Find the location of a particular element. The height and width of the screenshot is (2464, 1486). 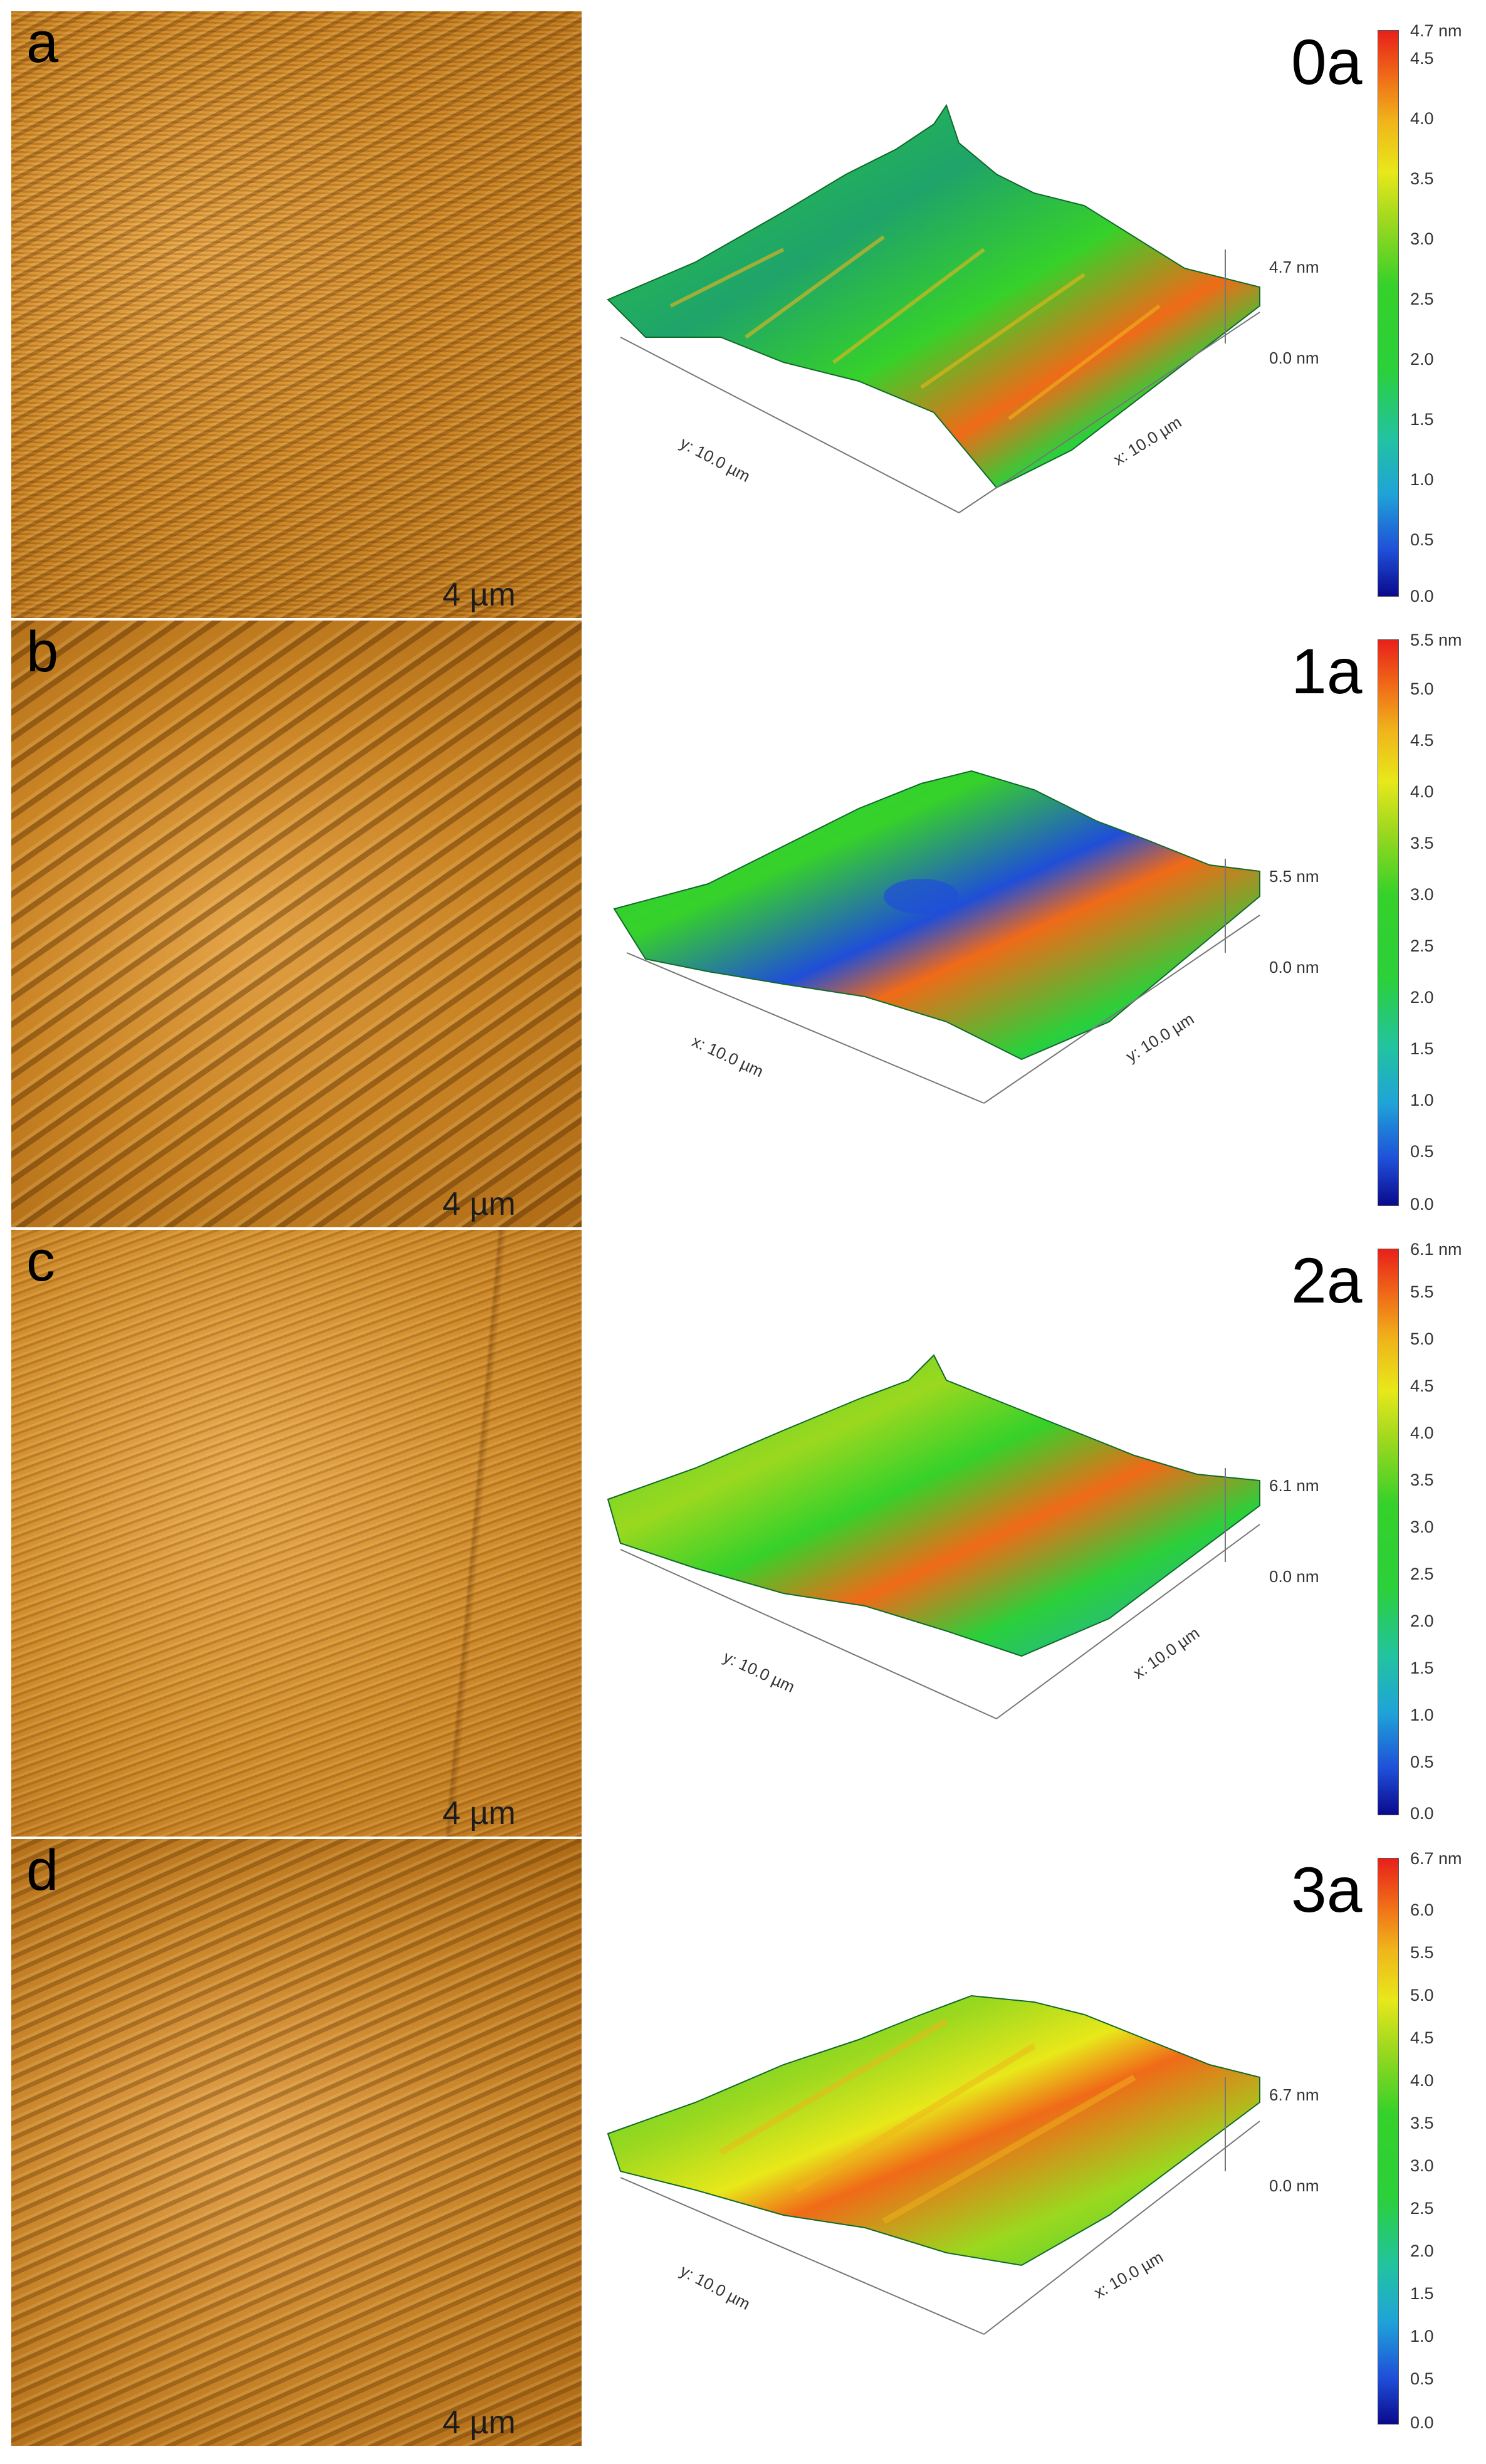

panel-letter: d is located at coordinates (42, 1870).